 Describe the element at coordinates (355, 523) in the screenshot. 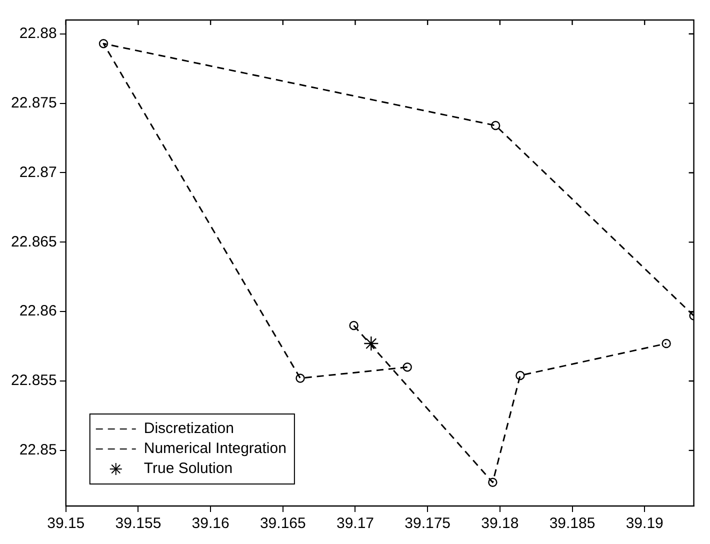

I see `x-tick-label: 39.17` at that location.